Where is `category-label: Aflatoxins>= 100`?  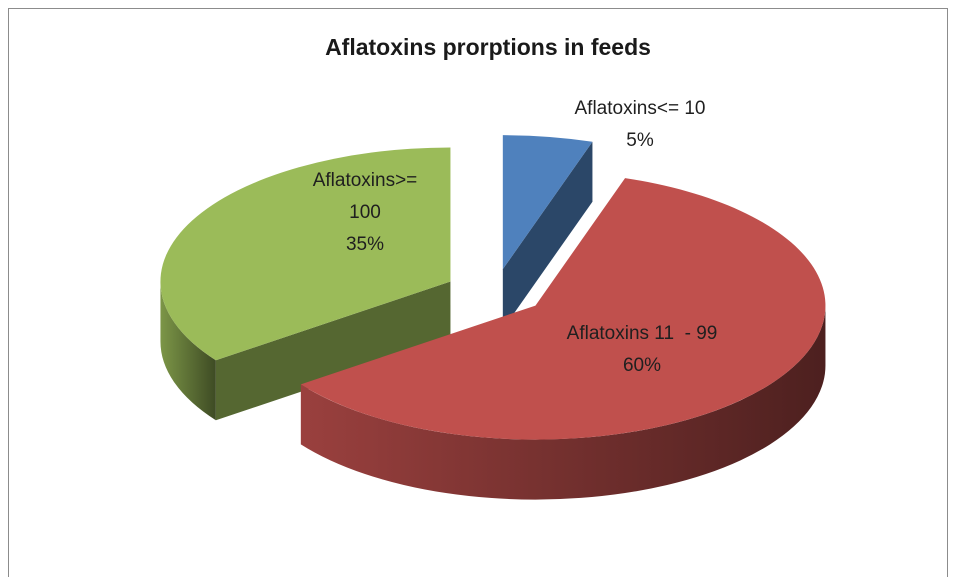 category-label: Aflatoxins>= 100 is located at coordinates (367, 196).